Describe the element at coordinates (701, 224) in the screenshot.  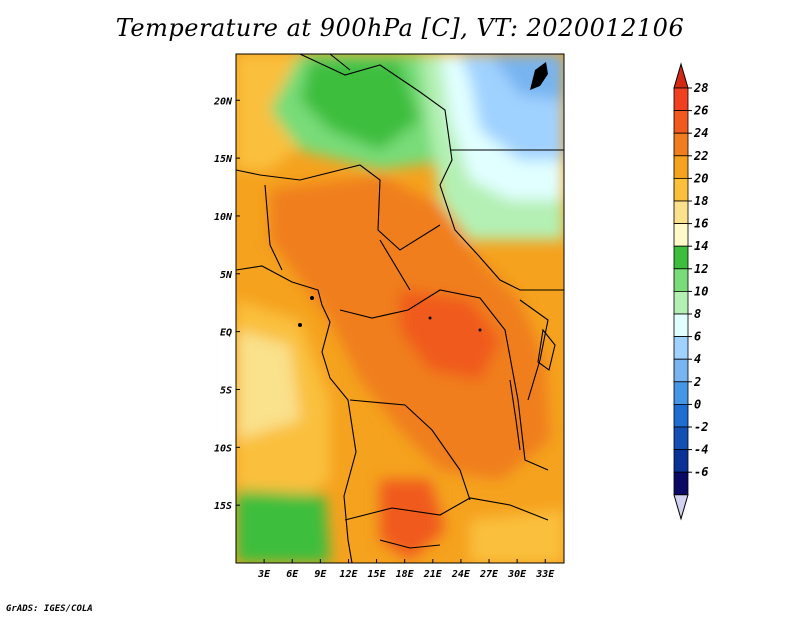
I see `colorbar-label: 16` at that location.